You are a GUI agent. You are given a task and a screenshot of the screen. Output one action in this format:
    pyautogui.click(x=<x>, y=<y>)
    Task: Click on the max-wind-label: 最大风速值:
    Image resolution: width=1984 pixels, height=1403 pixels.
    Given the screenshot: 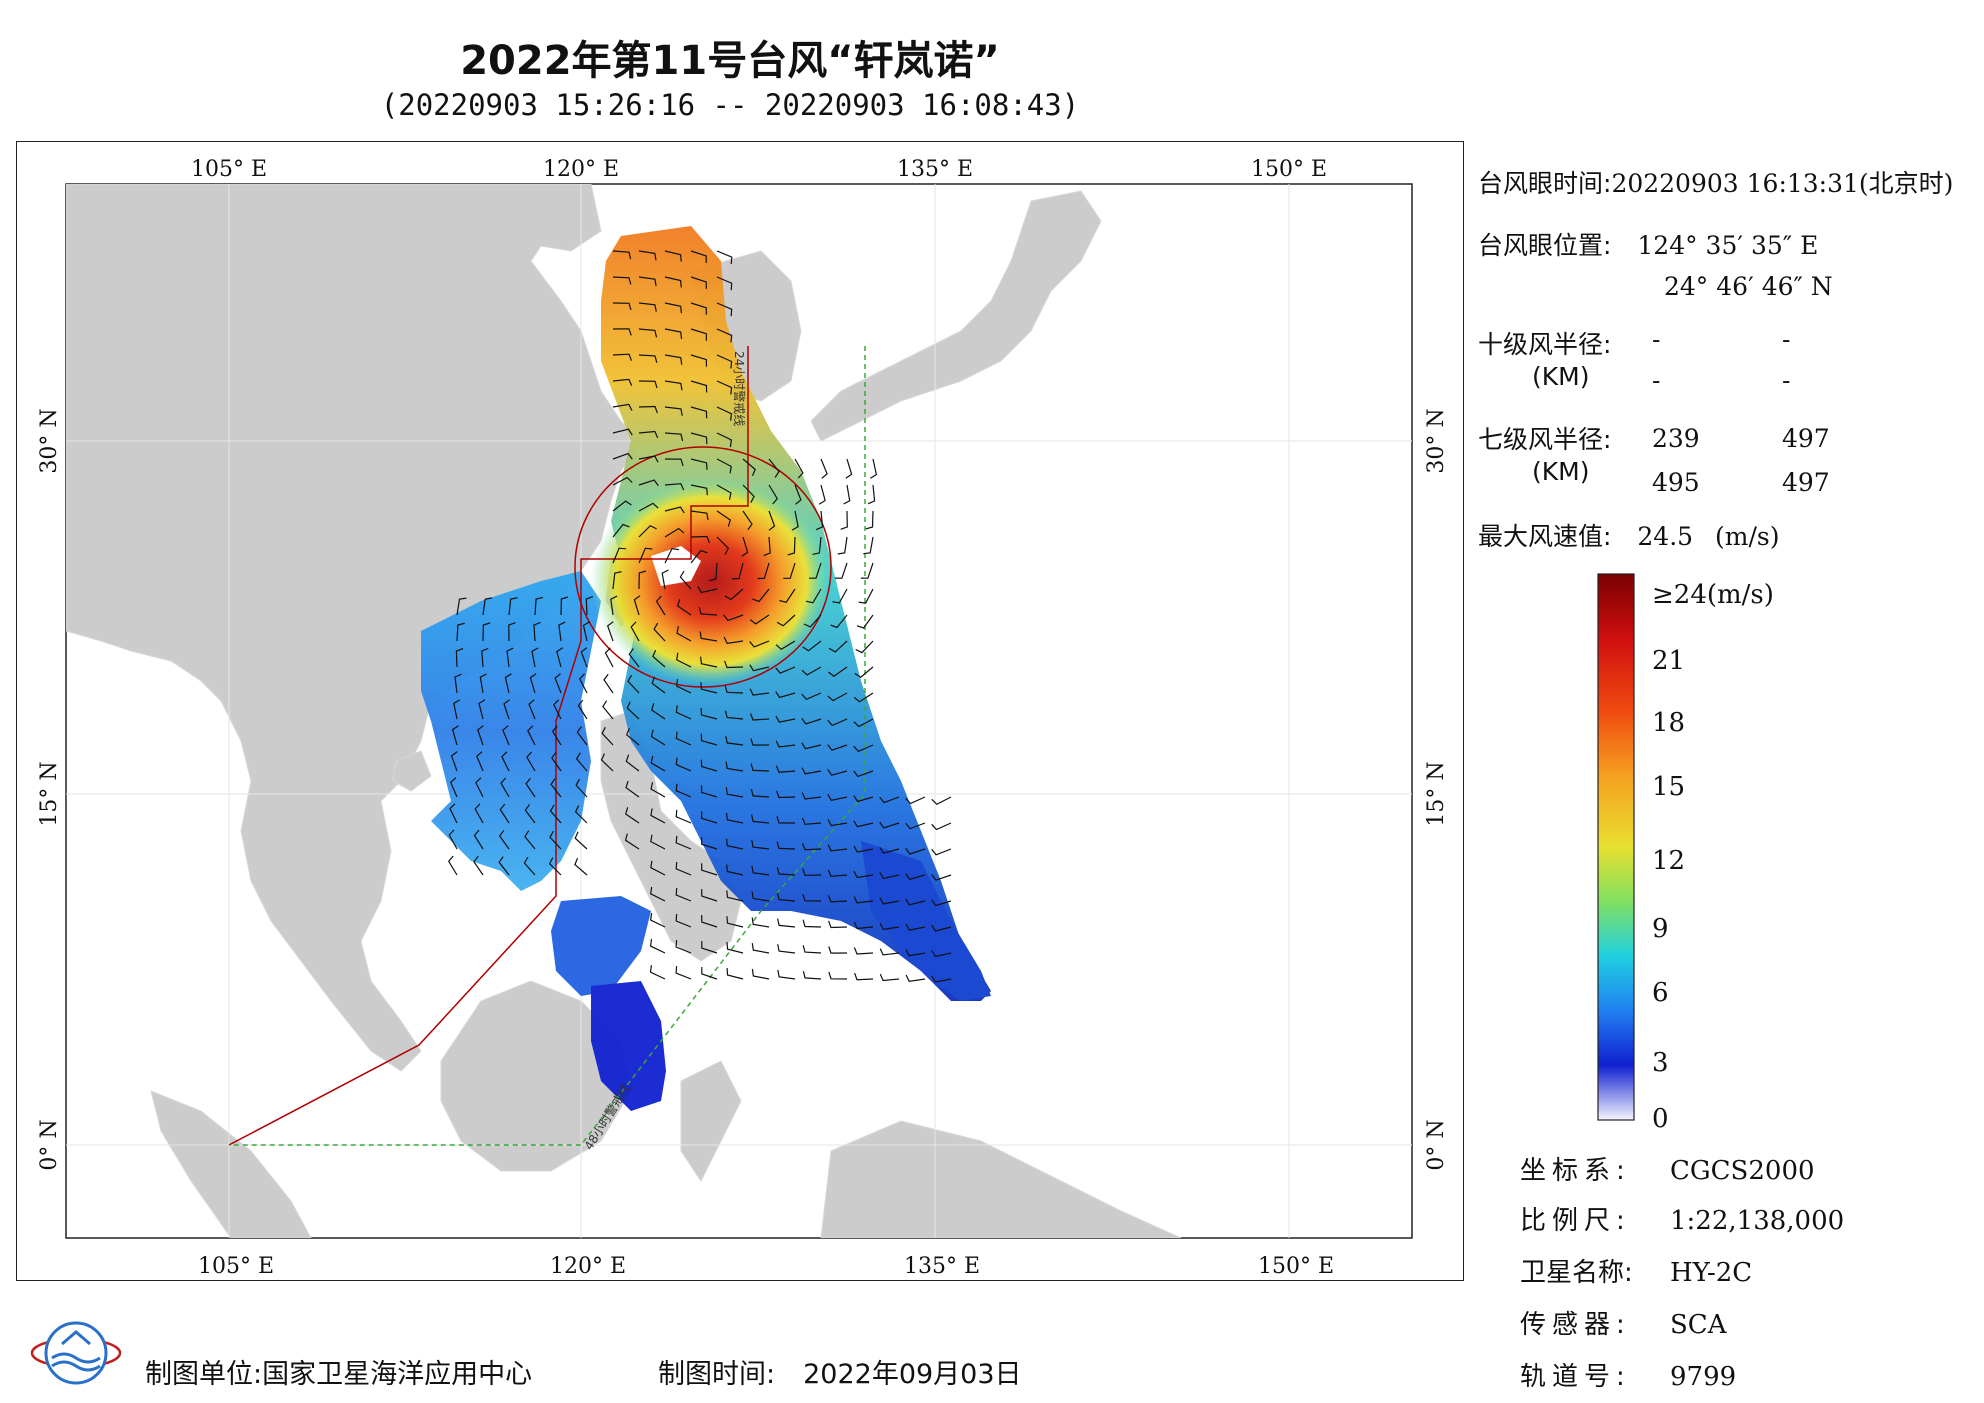 What is the action you would take?
    pyautogui.click(x=1545, y=536)
    